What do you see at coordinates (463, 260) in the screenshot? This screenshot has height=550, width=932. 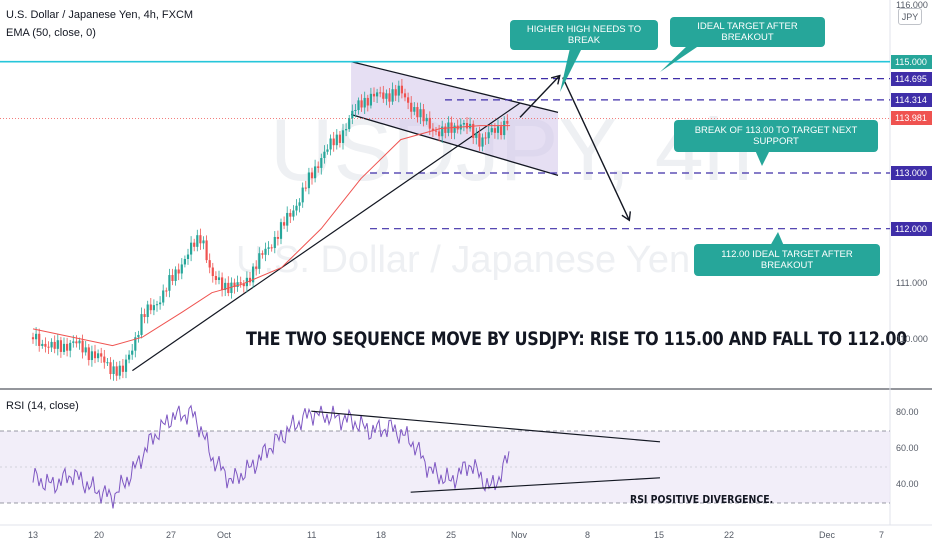 I see `watermark-name: U.S. Dollar / Japanese Yen` at bounding box center [463, 260].